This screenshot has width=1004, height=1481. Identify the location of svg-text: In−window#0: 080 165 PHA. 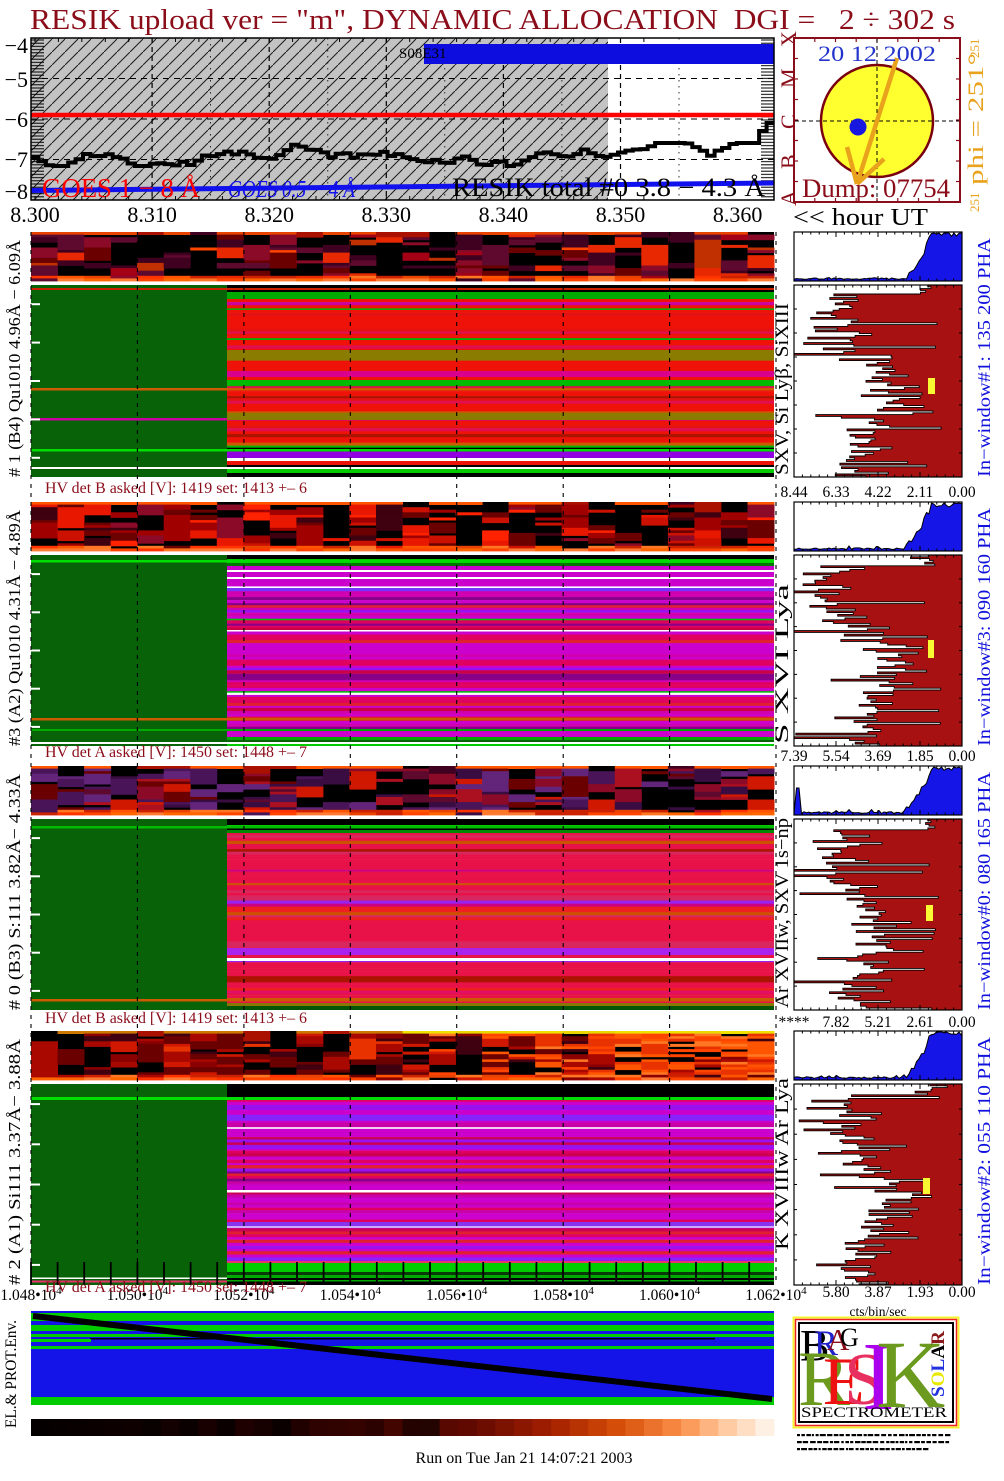
(984, 891).